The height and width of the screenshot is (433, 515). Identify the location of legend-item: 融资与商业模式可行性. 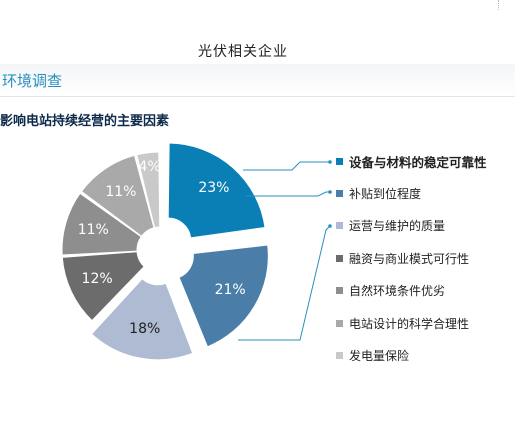
(402, 258).